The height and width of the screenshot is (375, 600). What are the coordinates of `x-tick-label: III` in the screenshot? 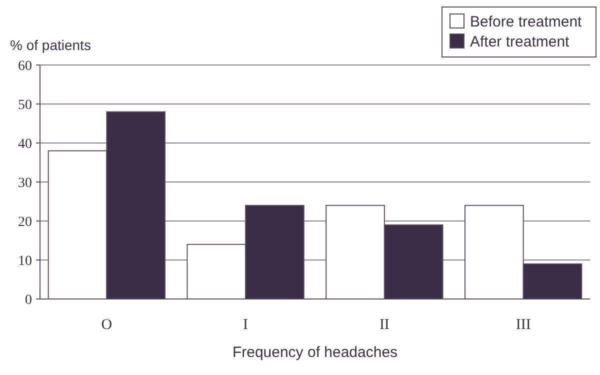 It's located at (523, 325).